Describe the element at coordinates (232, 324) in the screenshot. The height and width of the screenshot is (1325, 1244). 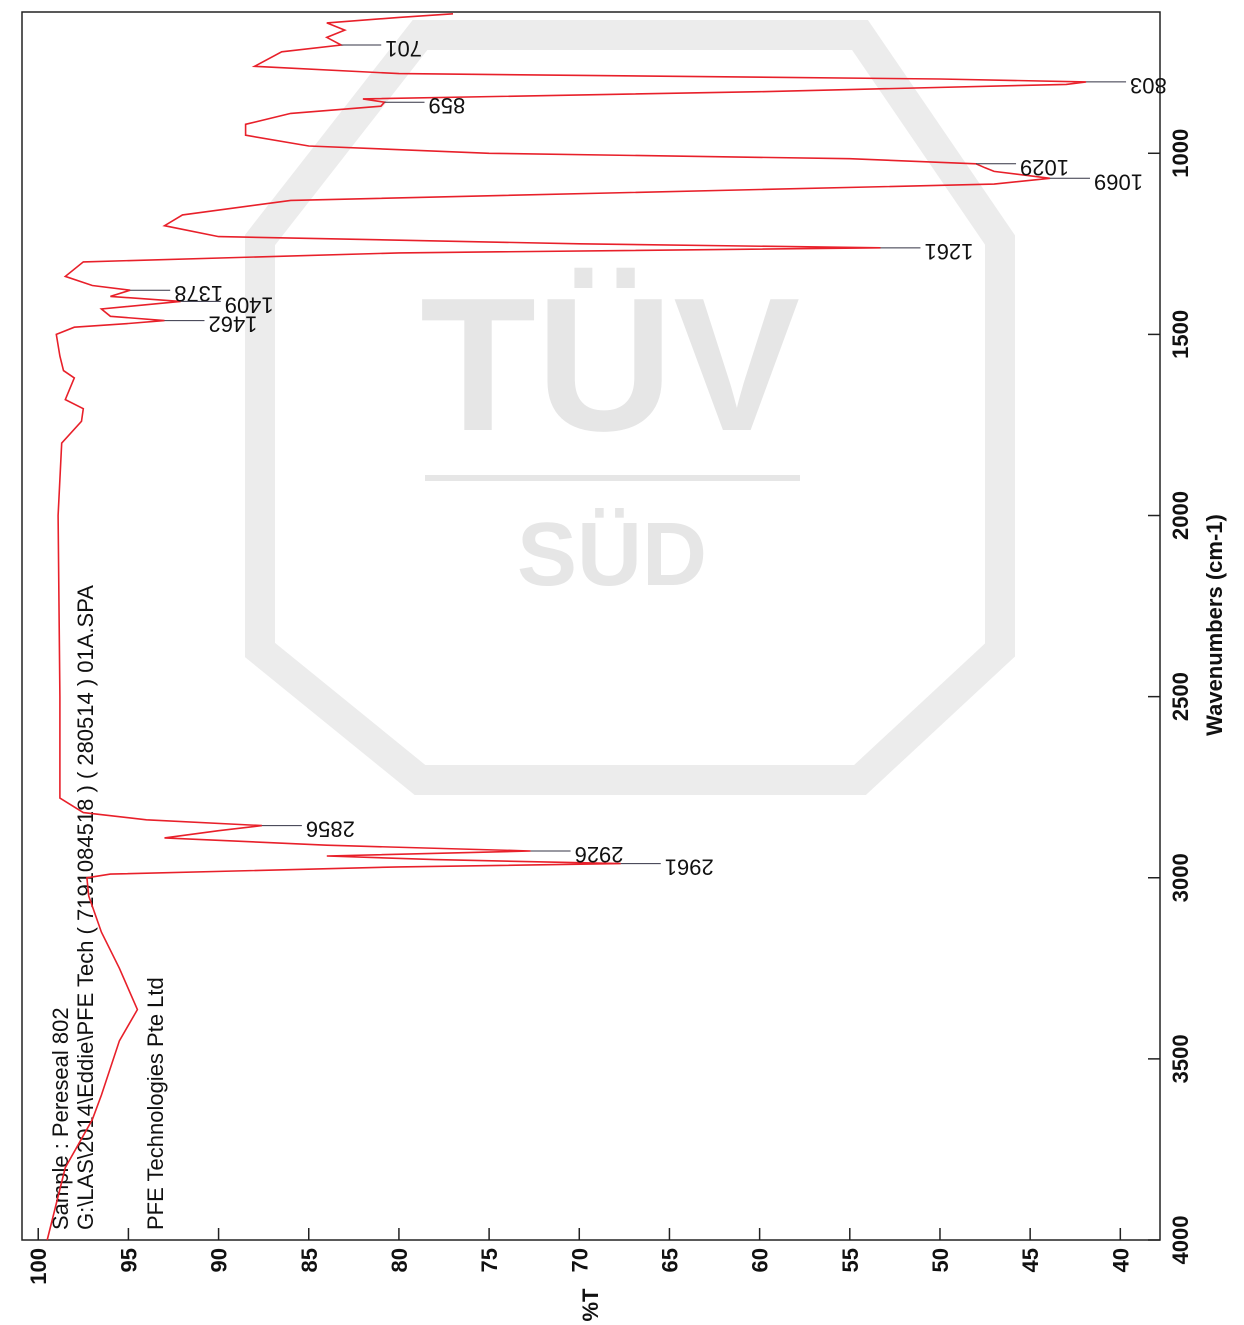
I see `peak-label: 1462` at that location.